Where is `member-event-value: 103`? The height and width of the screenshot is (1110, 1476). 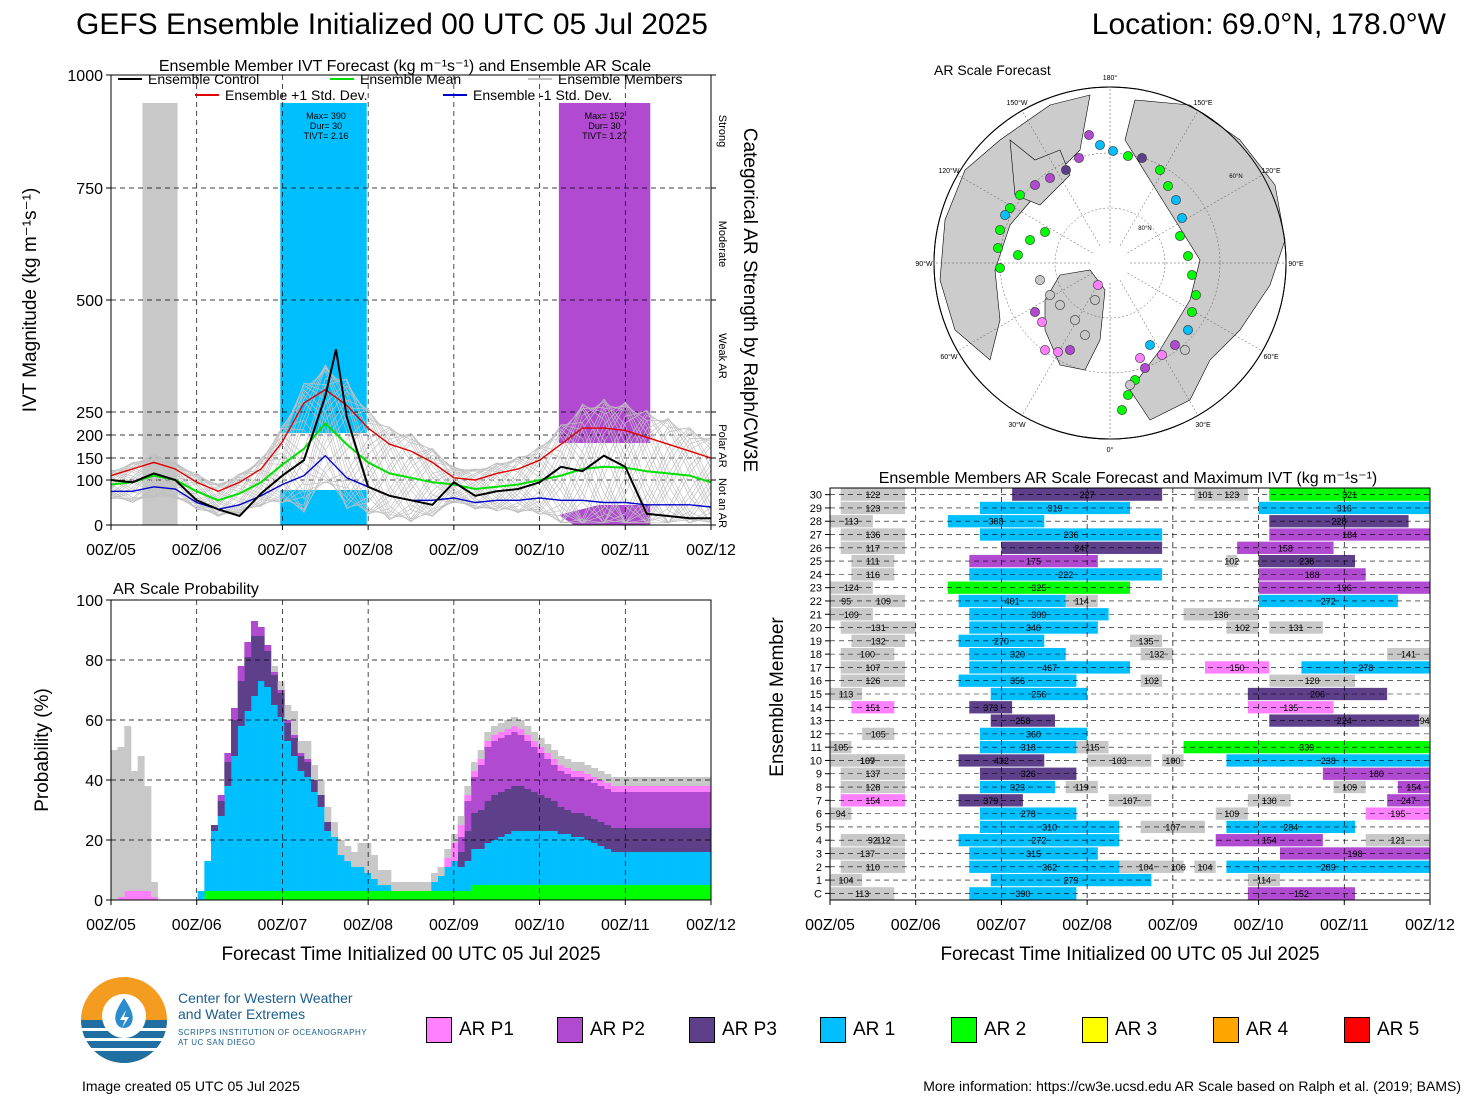
member-event-value: 103 is located at coordinates (1119, 761).